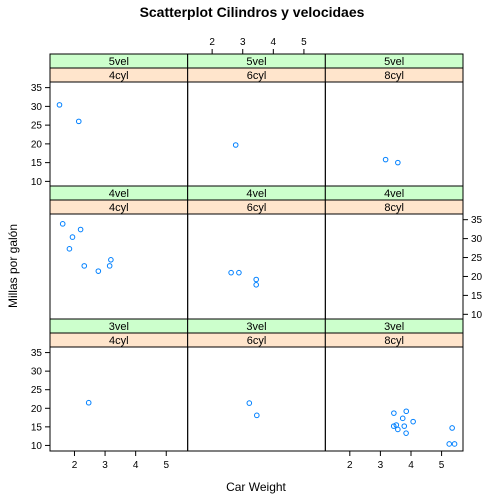 The image size is (504, 504). I want to click on panel-5vel-4cyl: 5vel 4cyl, so click(119, 120).